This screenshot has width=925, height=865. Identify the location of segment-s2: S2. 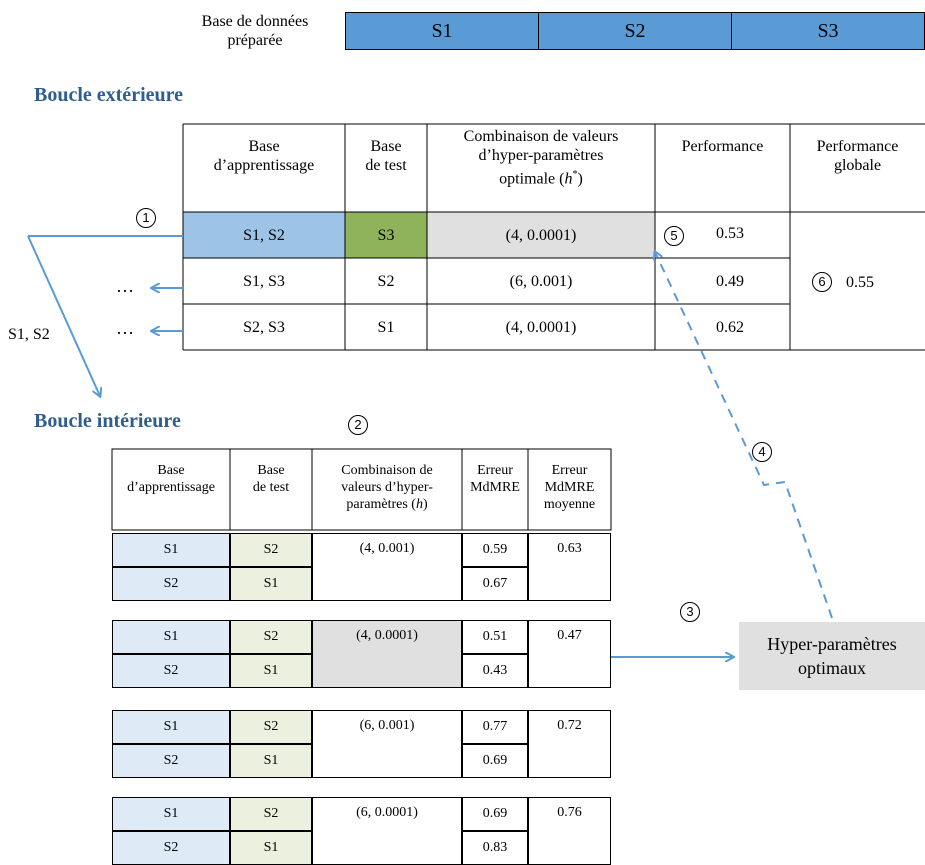
(634, 31).